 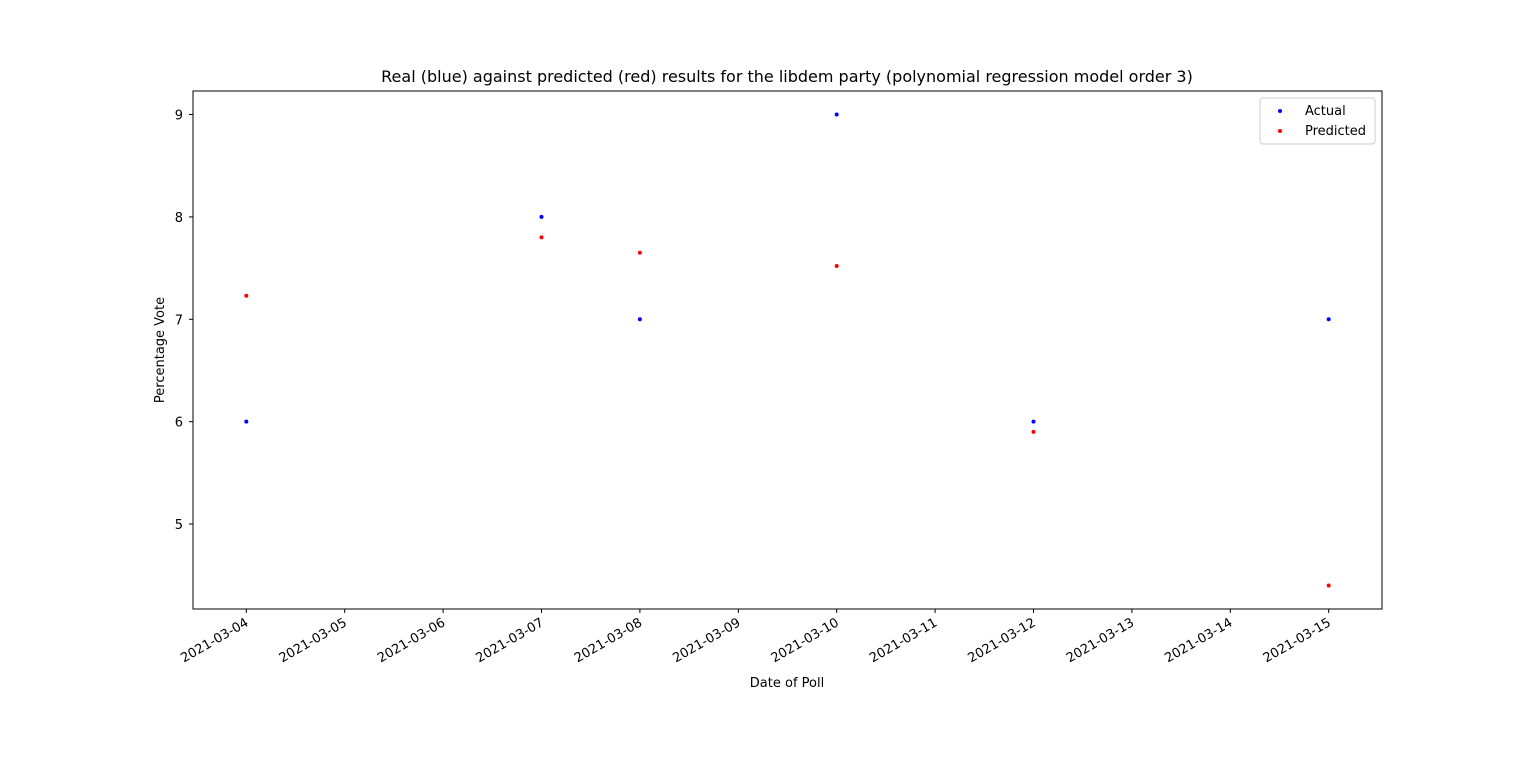 What do you see at coordinates (1280, 131) in the screenshot?
I see `legend-marker-predicted` at bounding box center [1280, 131].